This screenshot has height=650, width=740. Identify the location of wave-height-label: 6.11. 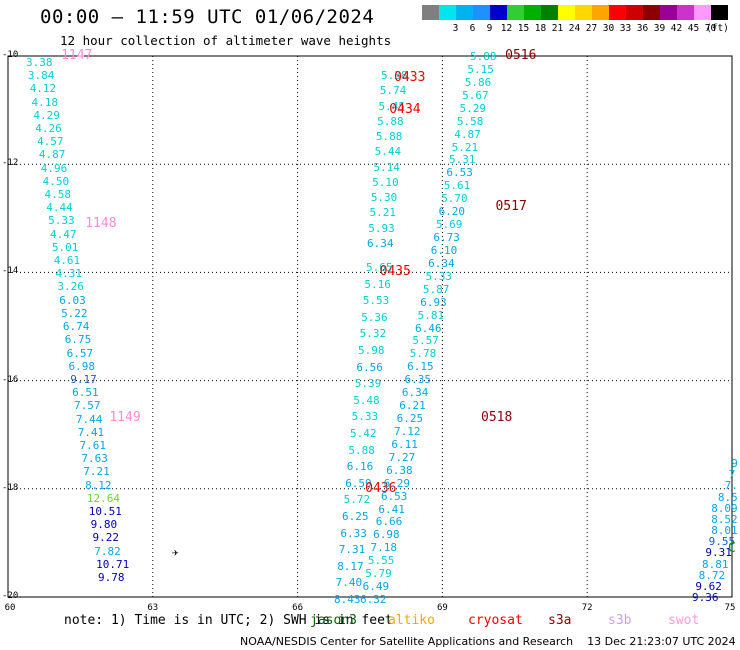
(404, 444).